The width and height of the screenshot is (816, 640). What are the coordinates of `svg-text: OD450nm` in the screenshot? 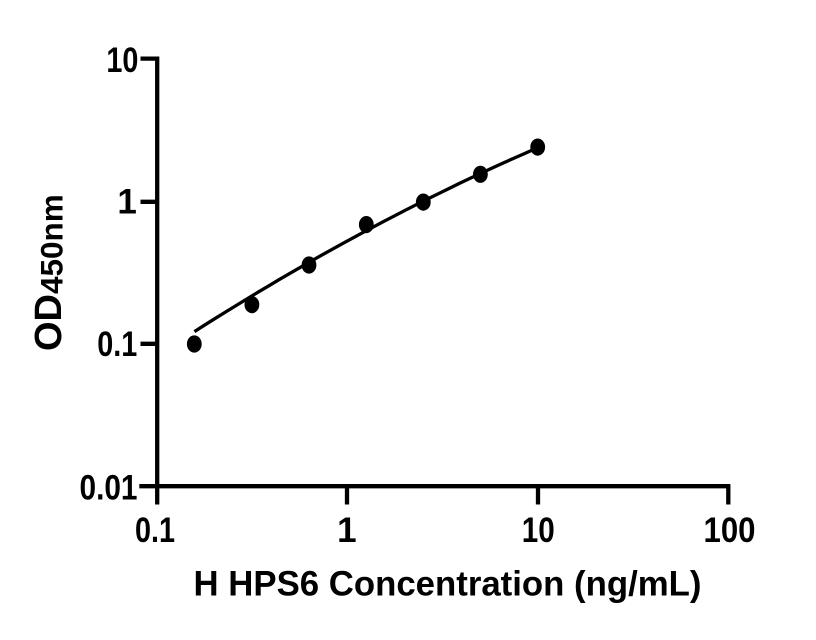 It's located at (49, 272).